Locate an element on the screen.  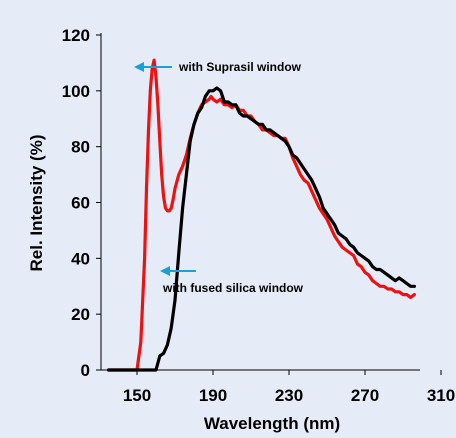
y-axis-title: Rel. Intensity (%) is located at coordinates (36, 203).